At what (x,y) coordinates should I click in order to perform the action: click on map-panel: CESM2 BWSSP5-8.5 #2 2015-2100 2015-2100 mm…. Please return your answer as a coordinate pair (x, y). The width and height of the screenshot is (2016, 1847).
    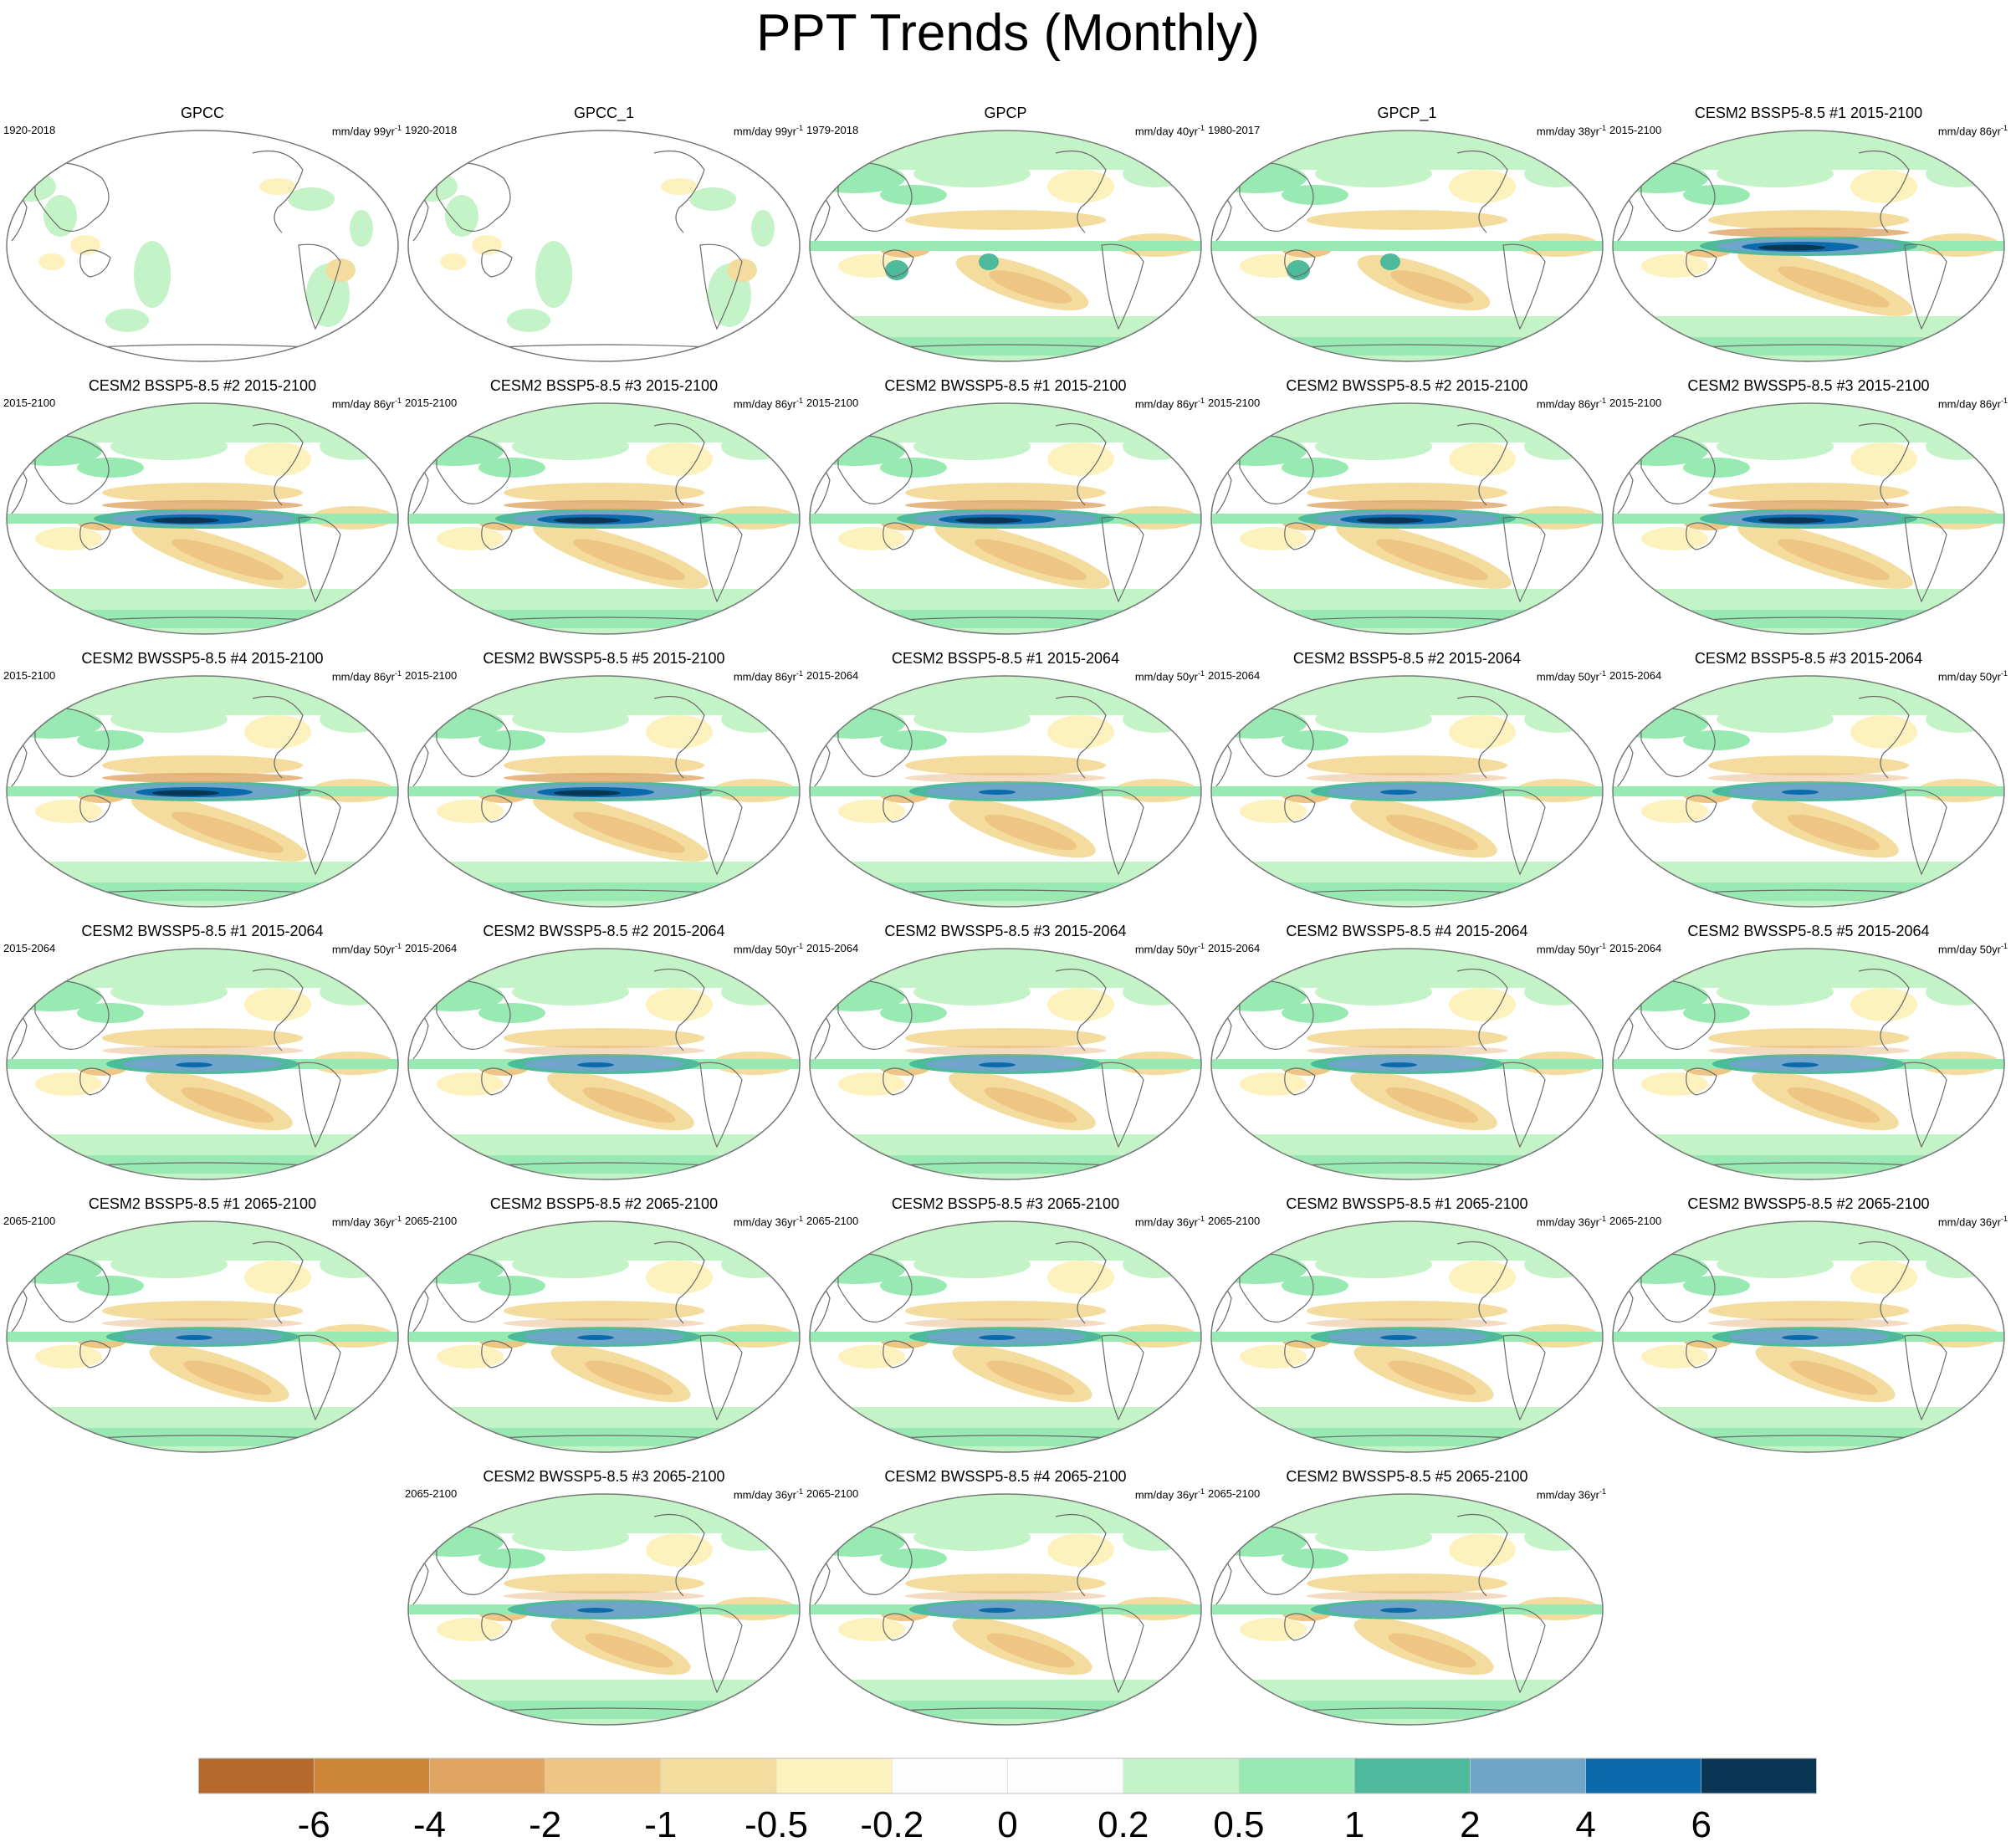
    Looking at the image, I should click on (1407, 507).